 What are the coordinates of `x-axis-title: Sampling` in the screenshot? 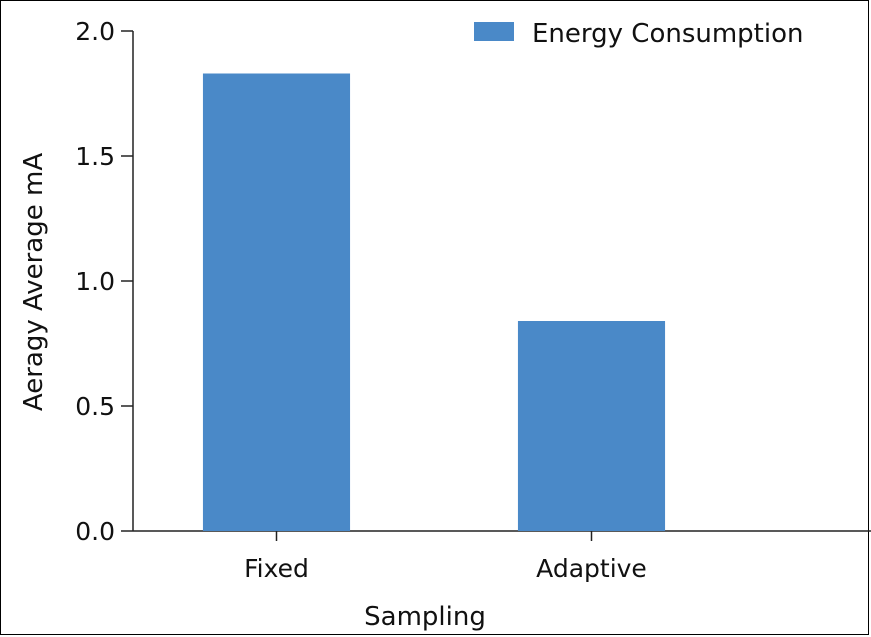 It's located at (425, 617).